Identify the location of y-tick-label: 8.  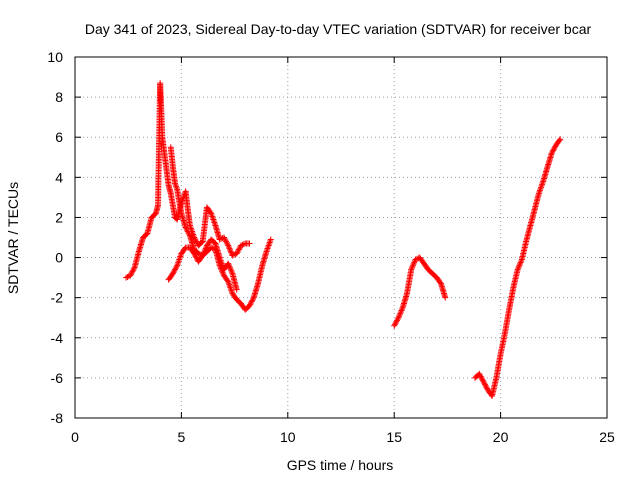
(59, 97).